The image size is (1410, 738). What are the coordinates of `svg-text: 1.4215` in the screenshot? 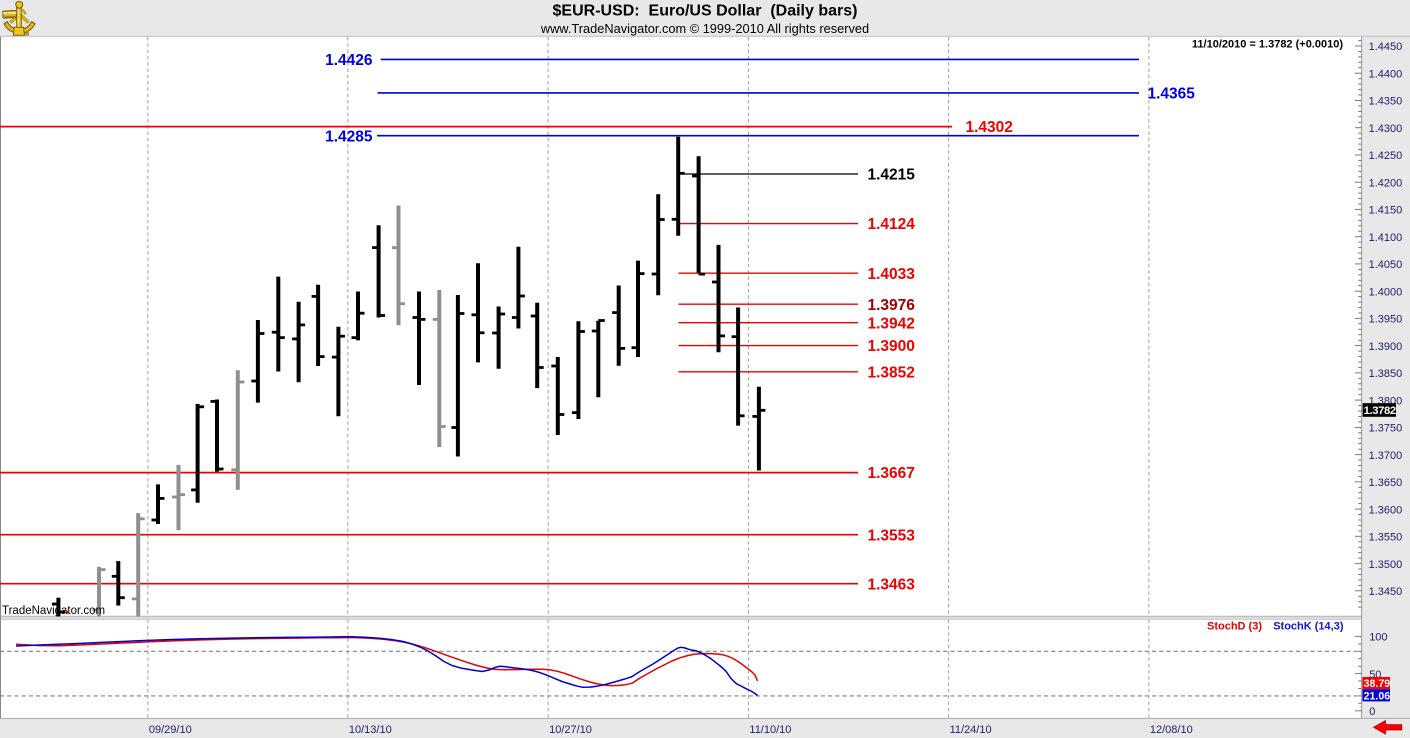 It's located at (892, 175).